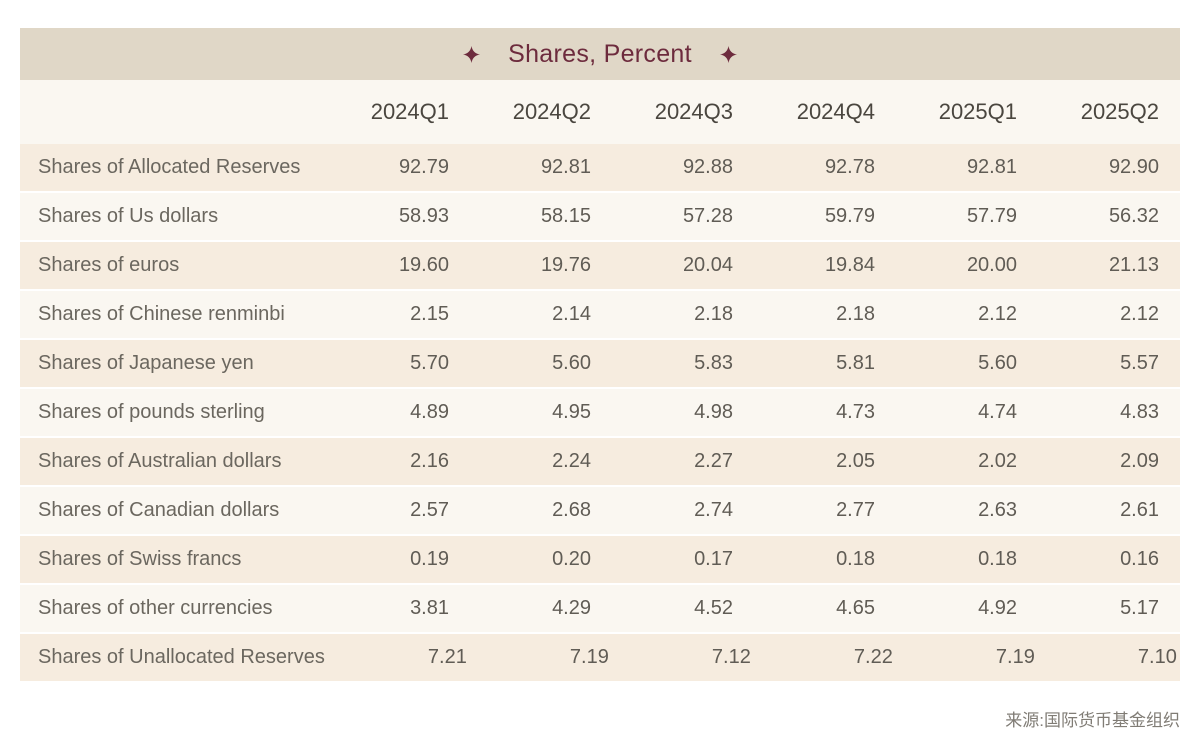  What do you see at coordinates (997, 461) in the screenshot?
I see `cell-value: 2.02` at bounding box center [997, 461].